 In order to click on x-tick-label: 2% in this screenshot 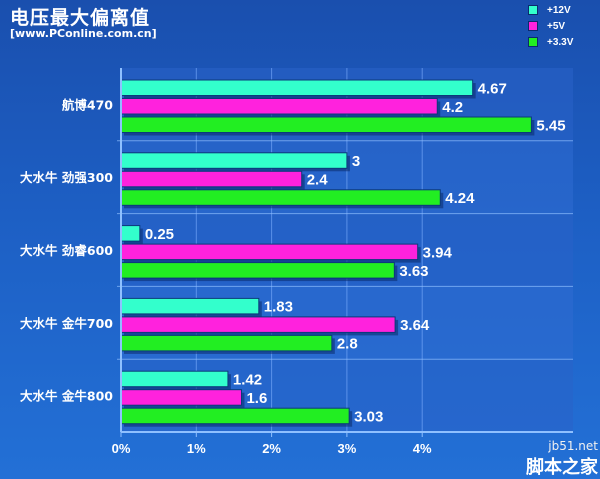, I will do `click(271, 448)`.